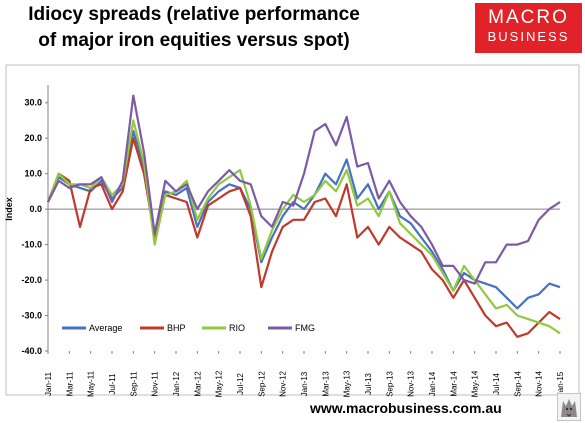 Image resolution: width=585 pixels, height=423 pixels. What do you see at coordinates (219, 383) in the screenshot?
I see `x-tick-label: May-12` at bounding box center [219, 383].